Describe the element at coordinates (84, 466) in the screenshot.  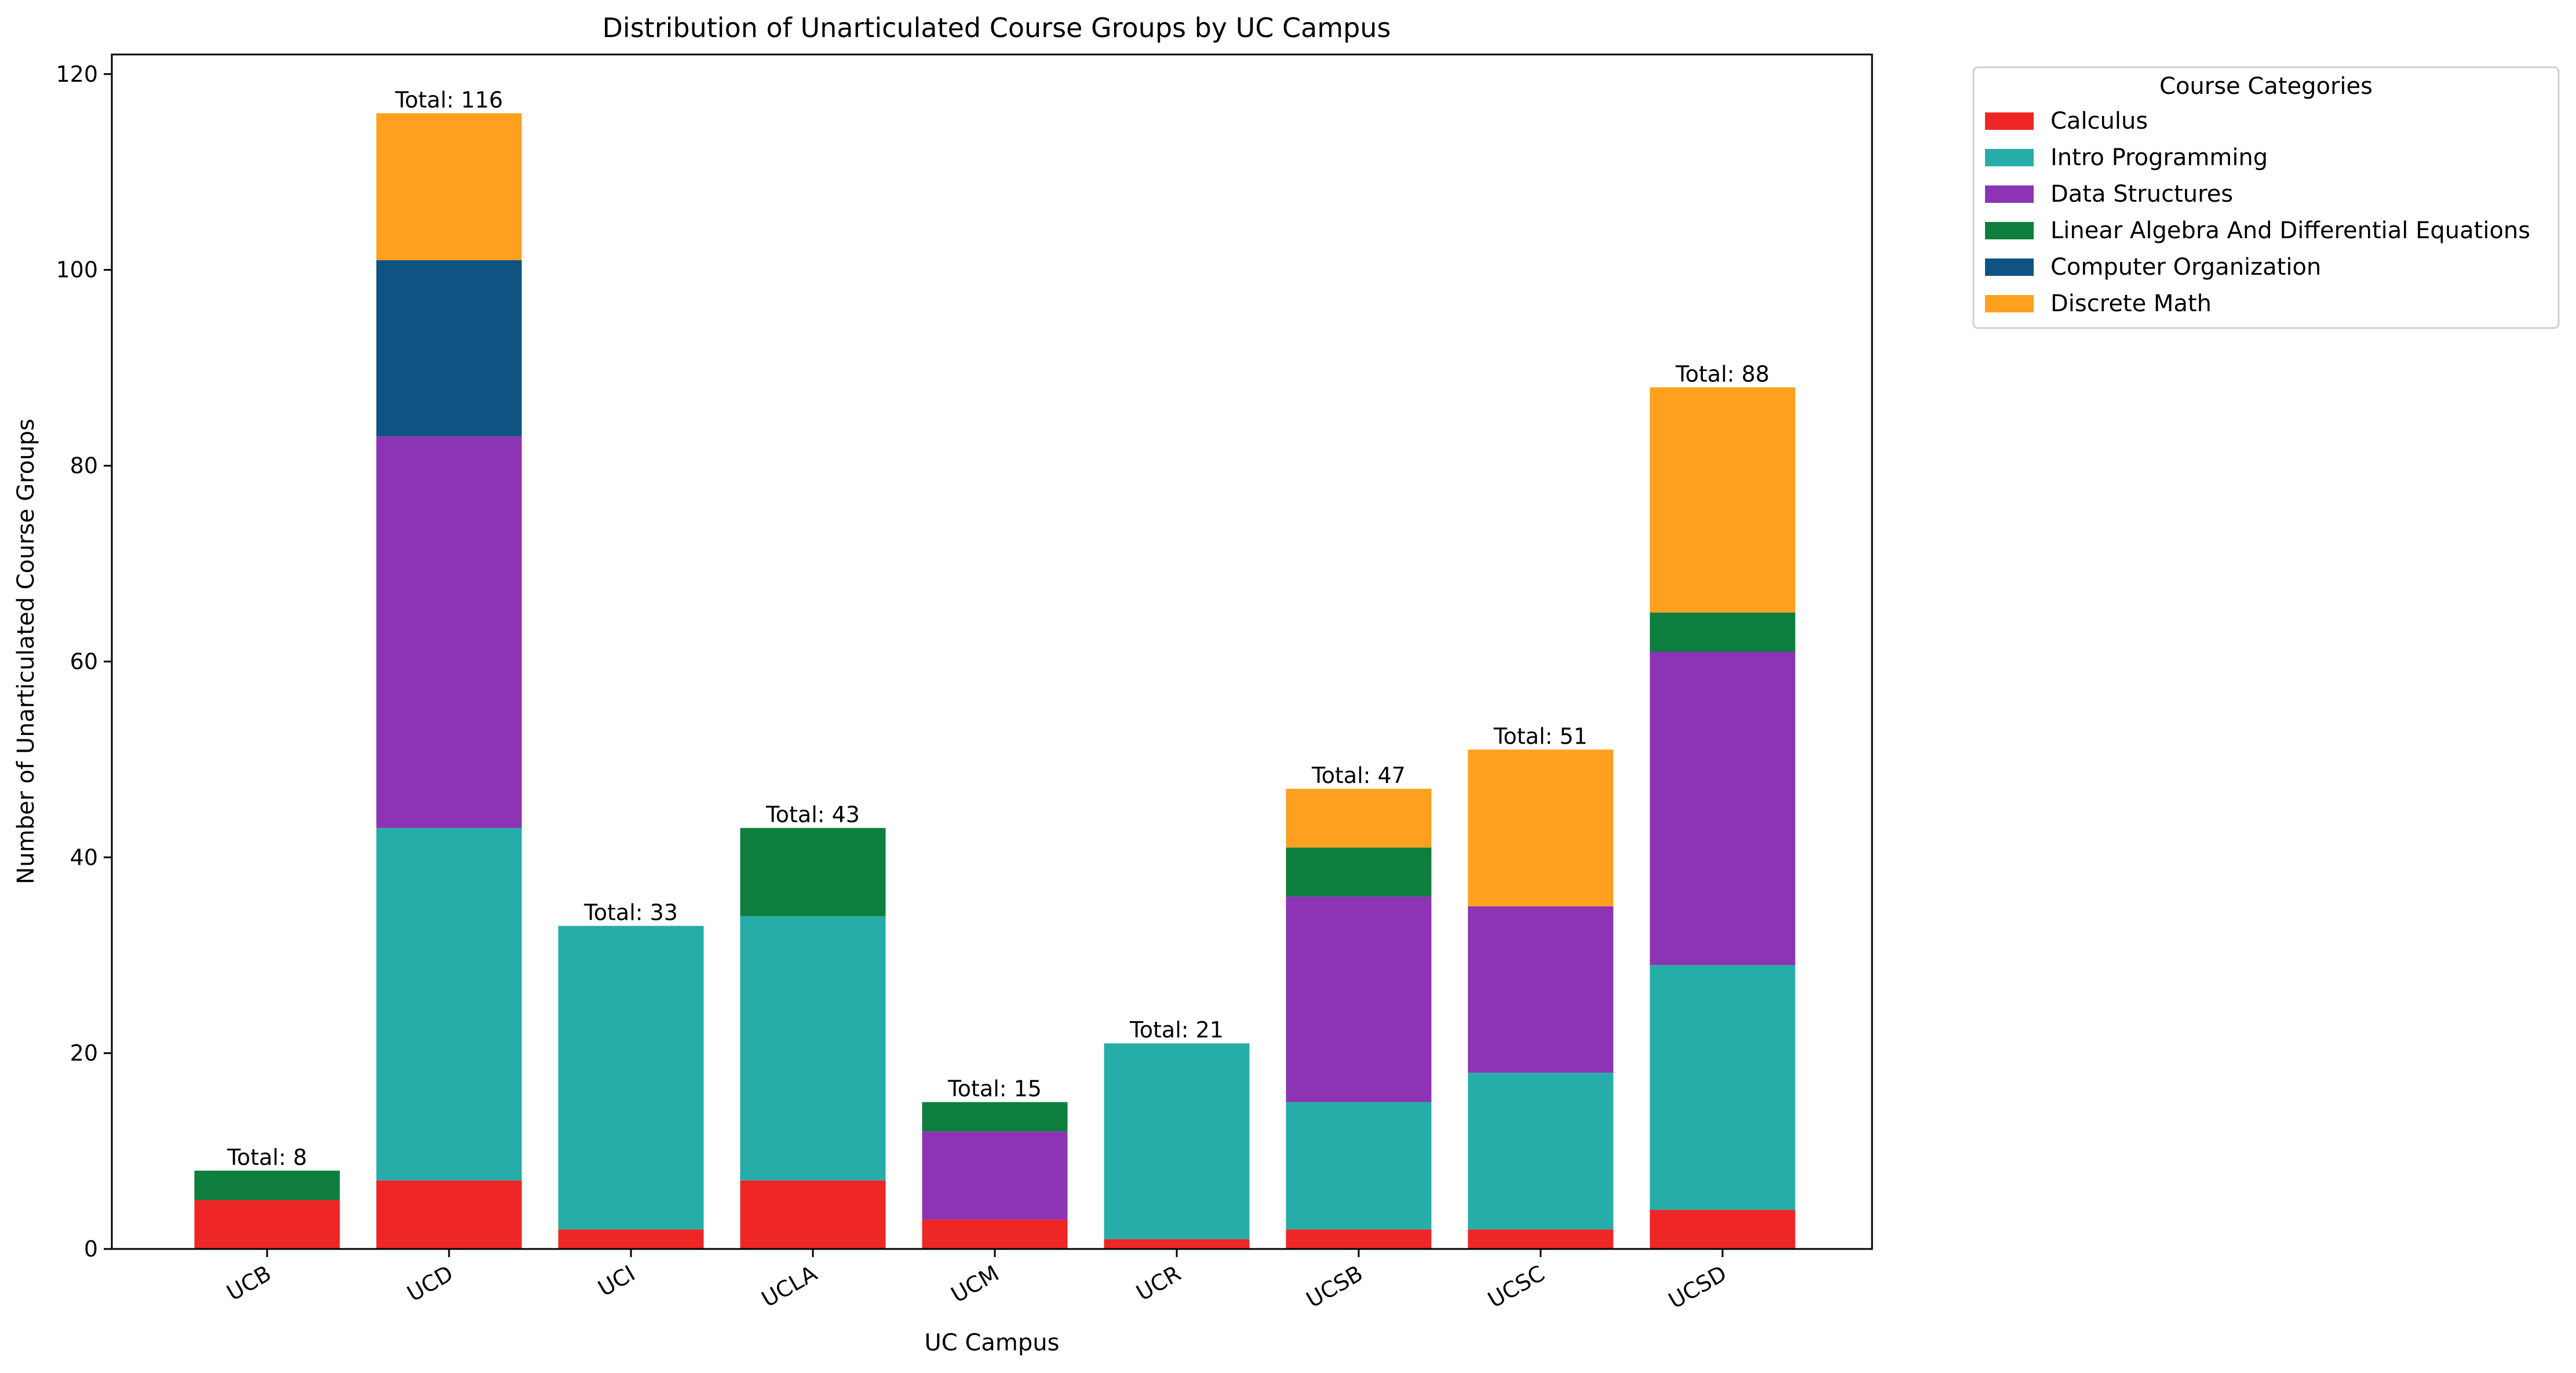
I see `y-tick-label: 80` at that location.